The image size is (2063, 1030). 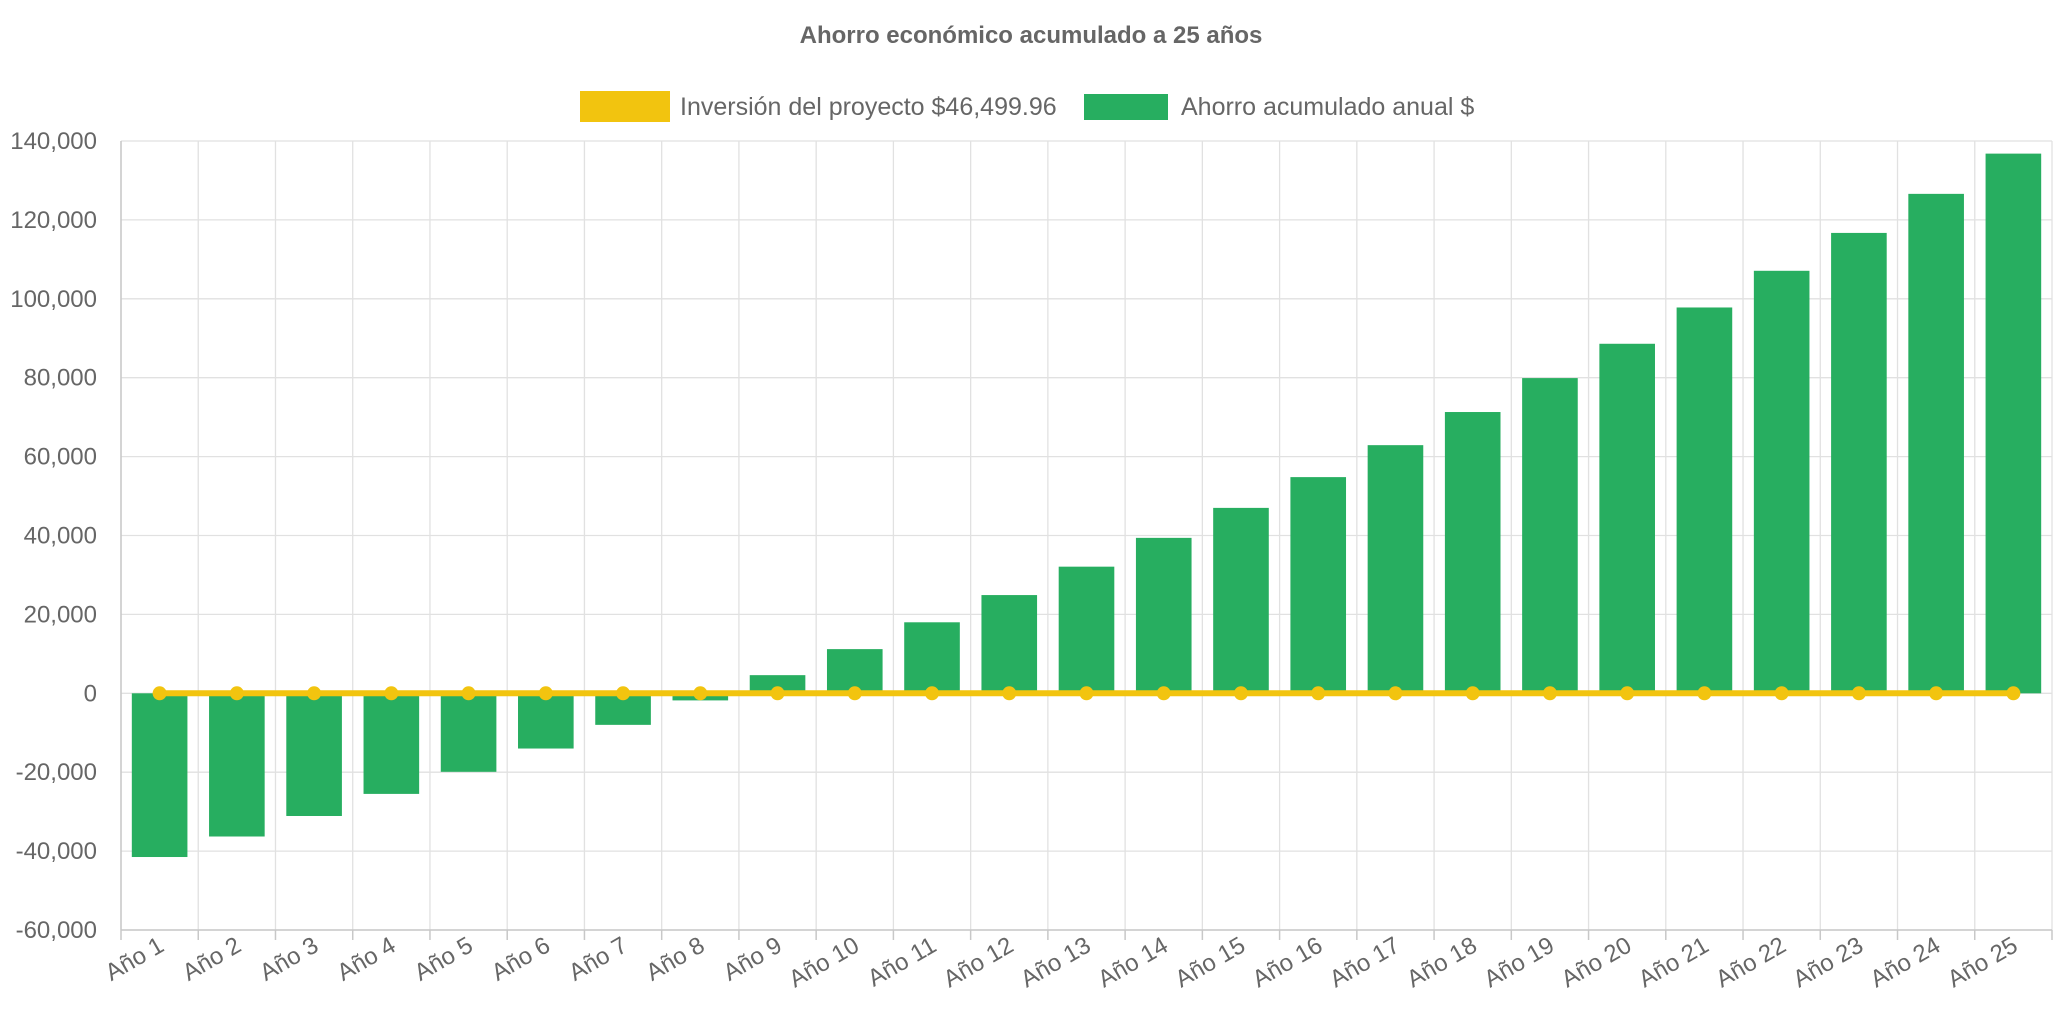 I want to click on legend-item-investment: Inversión del proyecto $46,499.96, so click(x=818, y=106).